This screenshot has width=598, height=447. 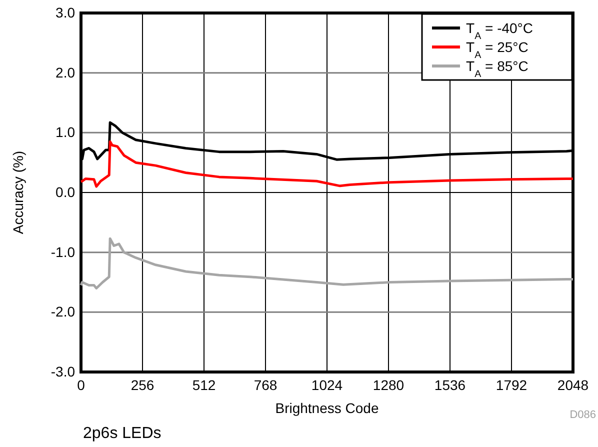 What do you see at coordinates (327, 408) in the screenshot?
I see `x-axis-title: Brightness Code` at bounding box center [327, 408].